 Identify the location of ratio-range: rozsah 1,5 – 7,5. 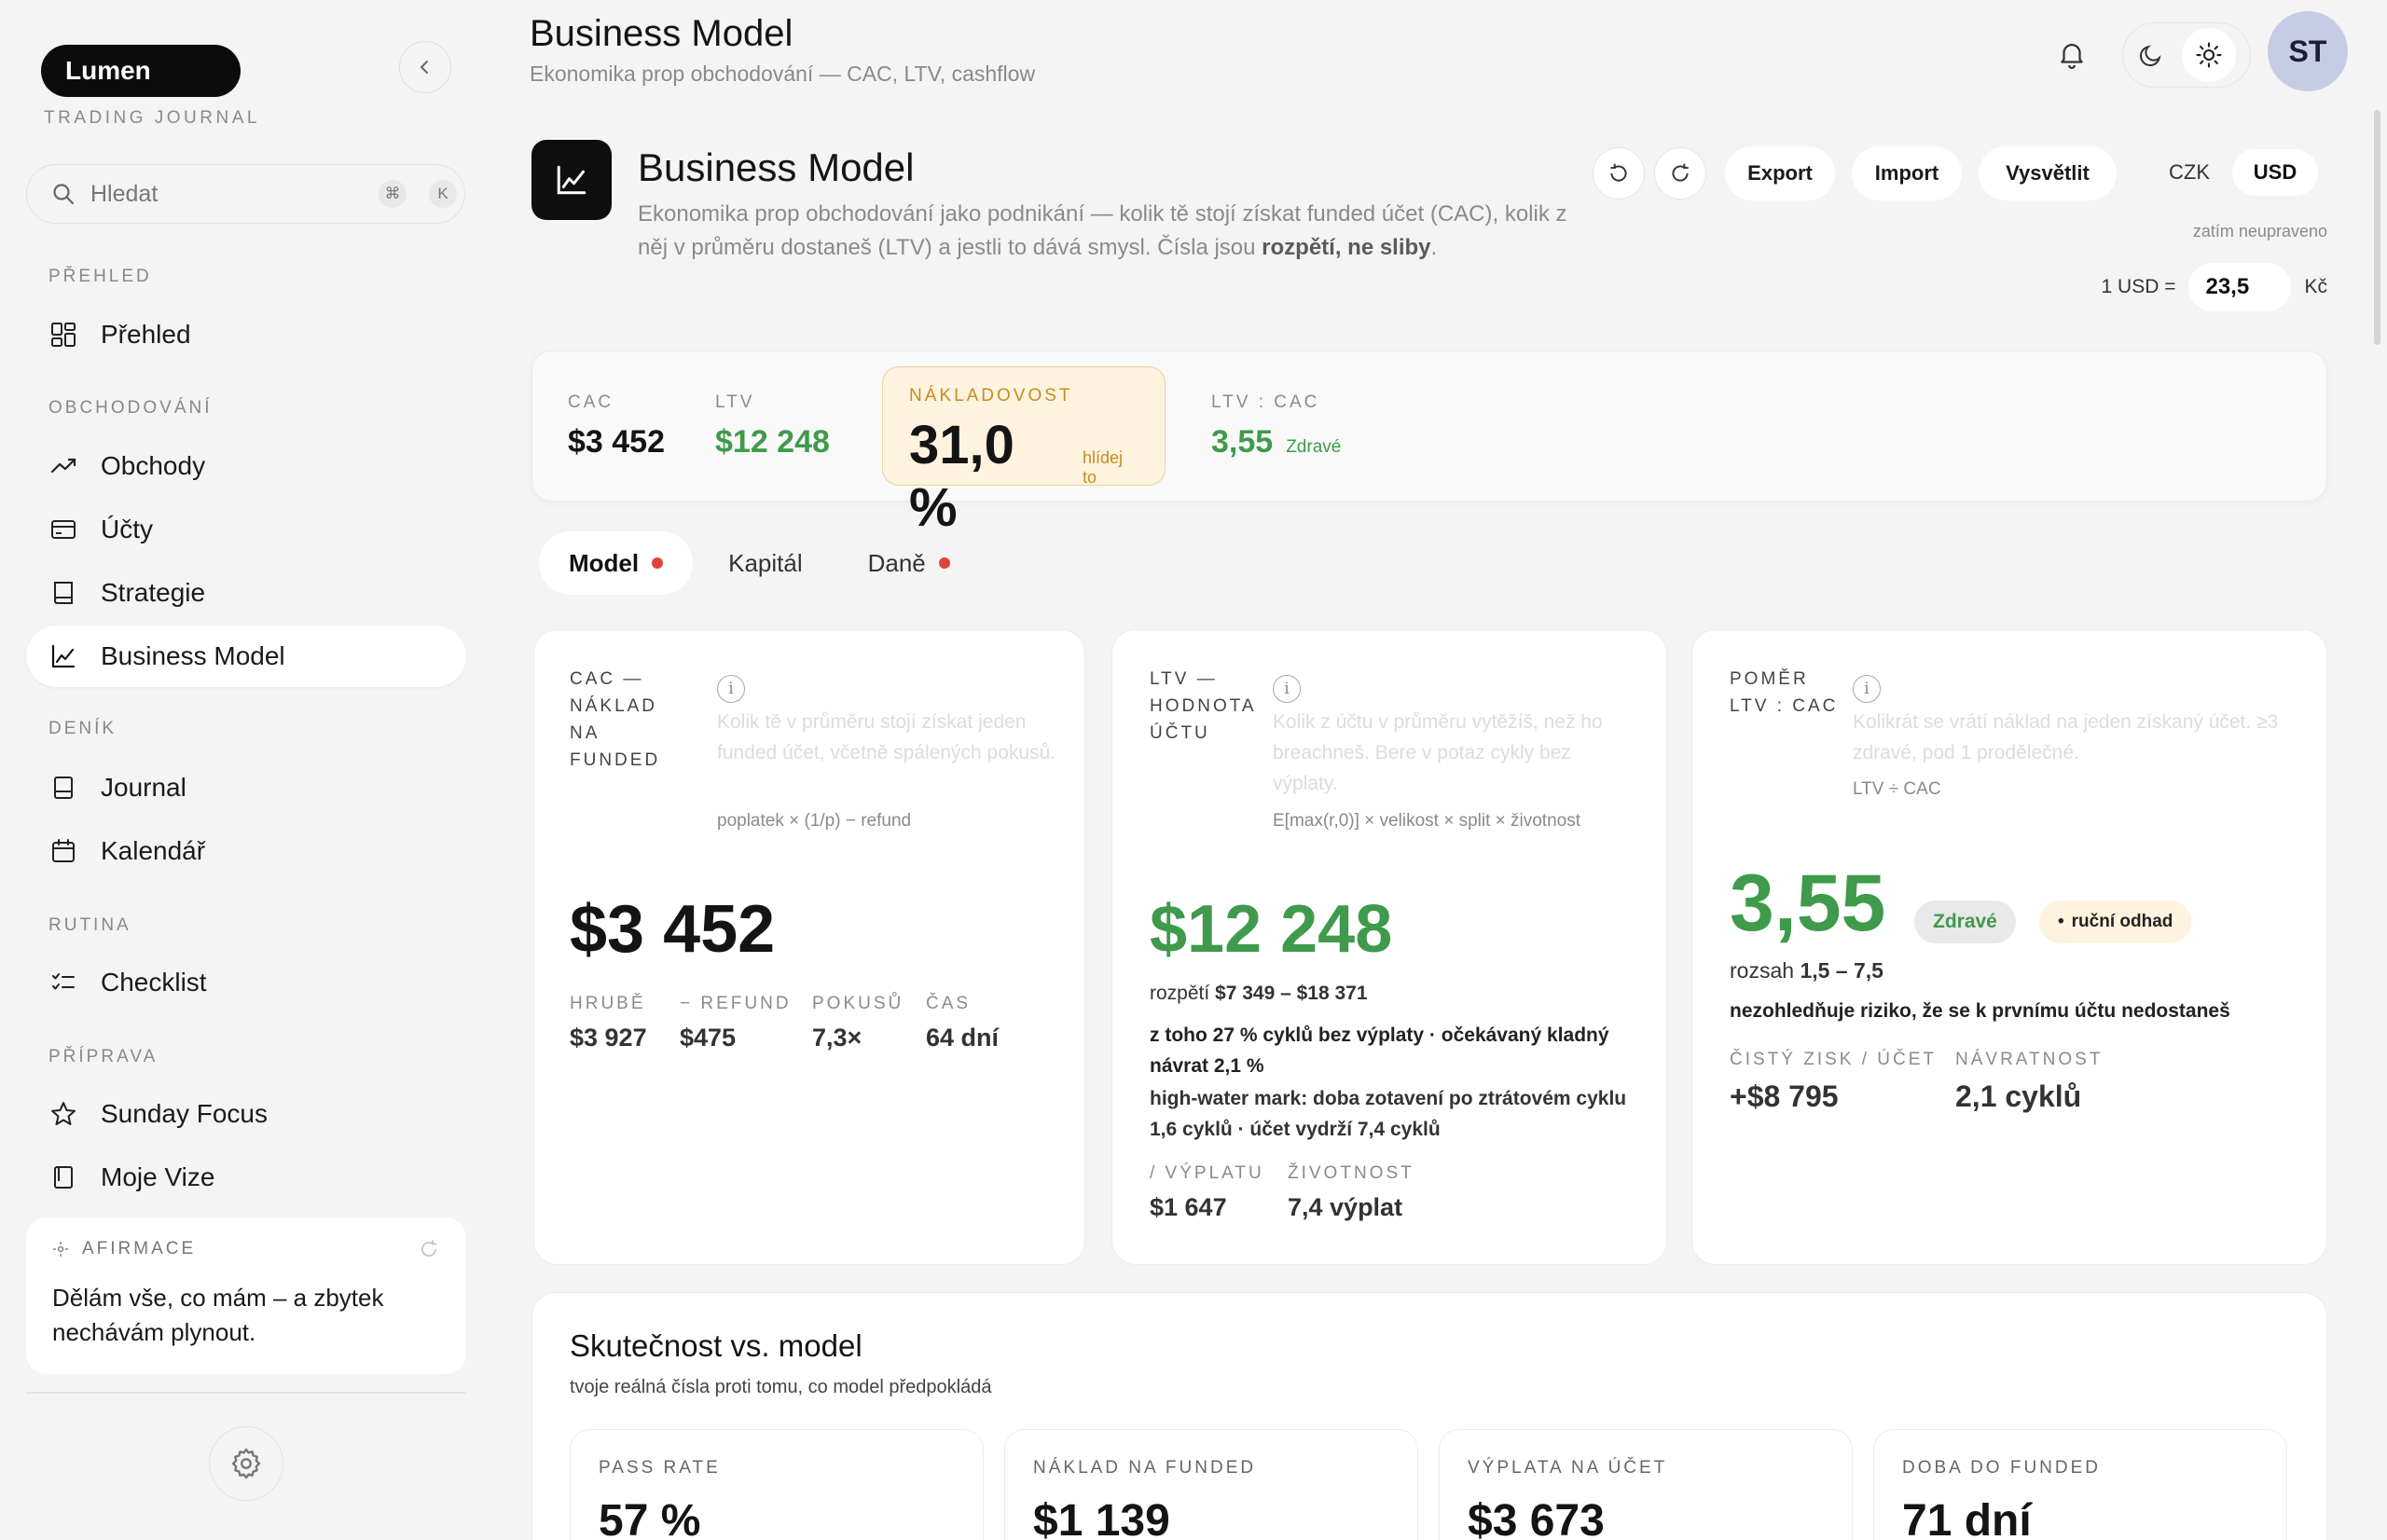
(1806, 970).